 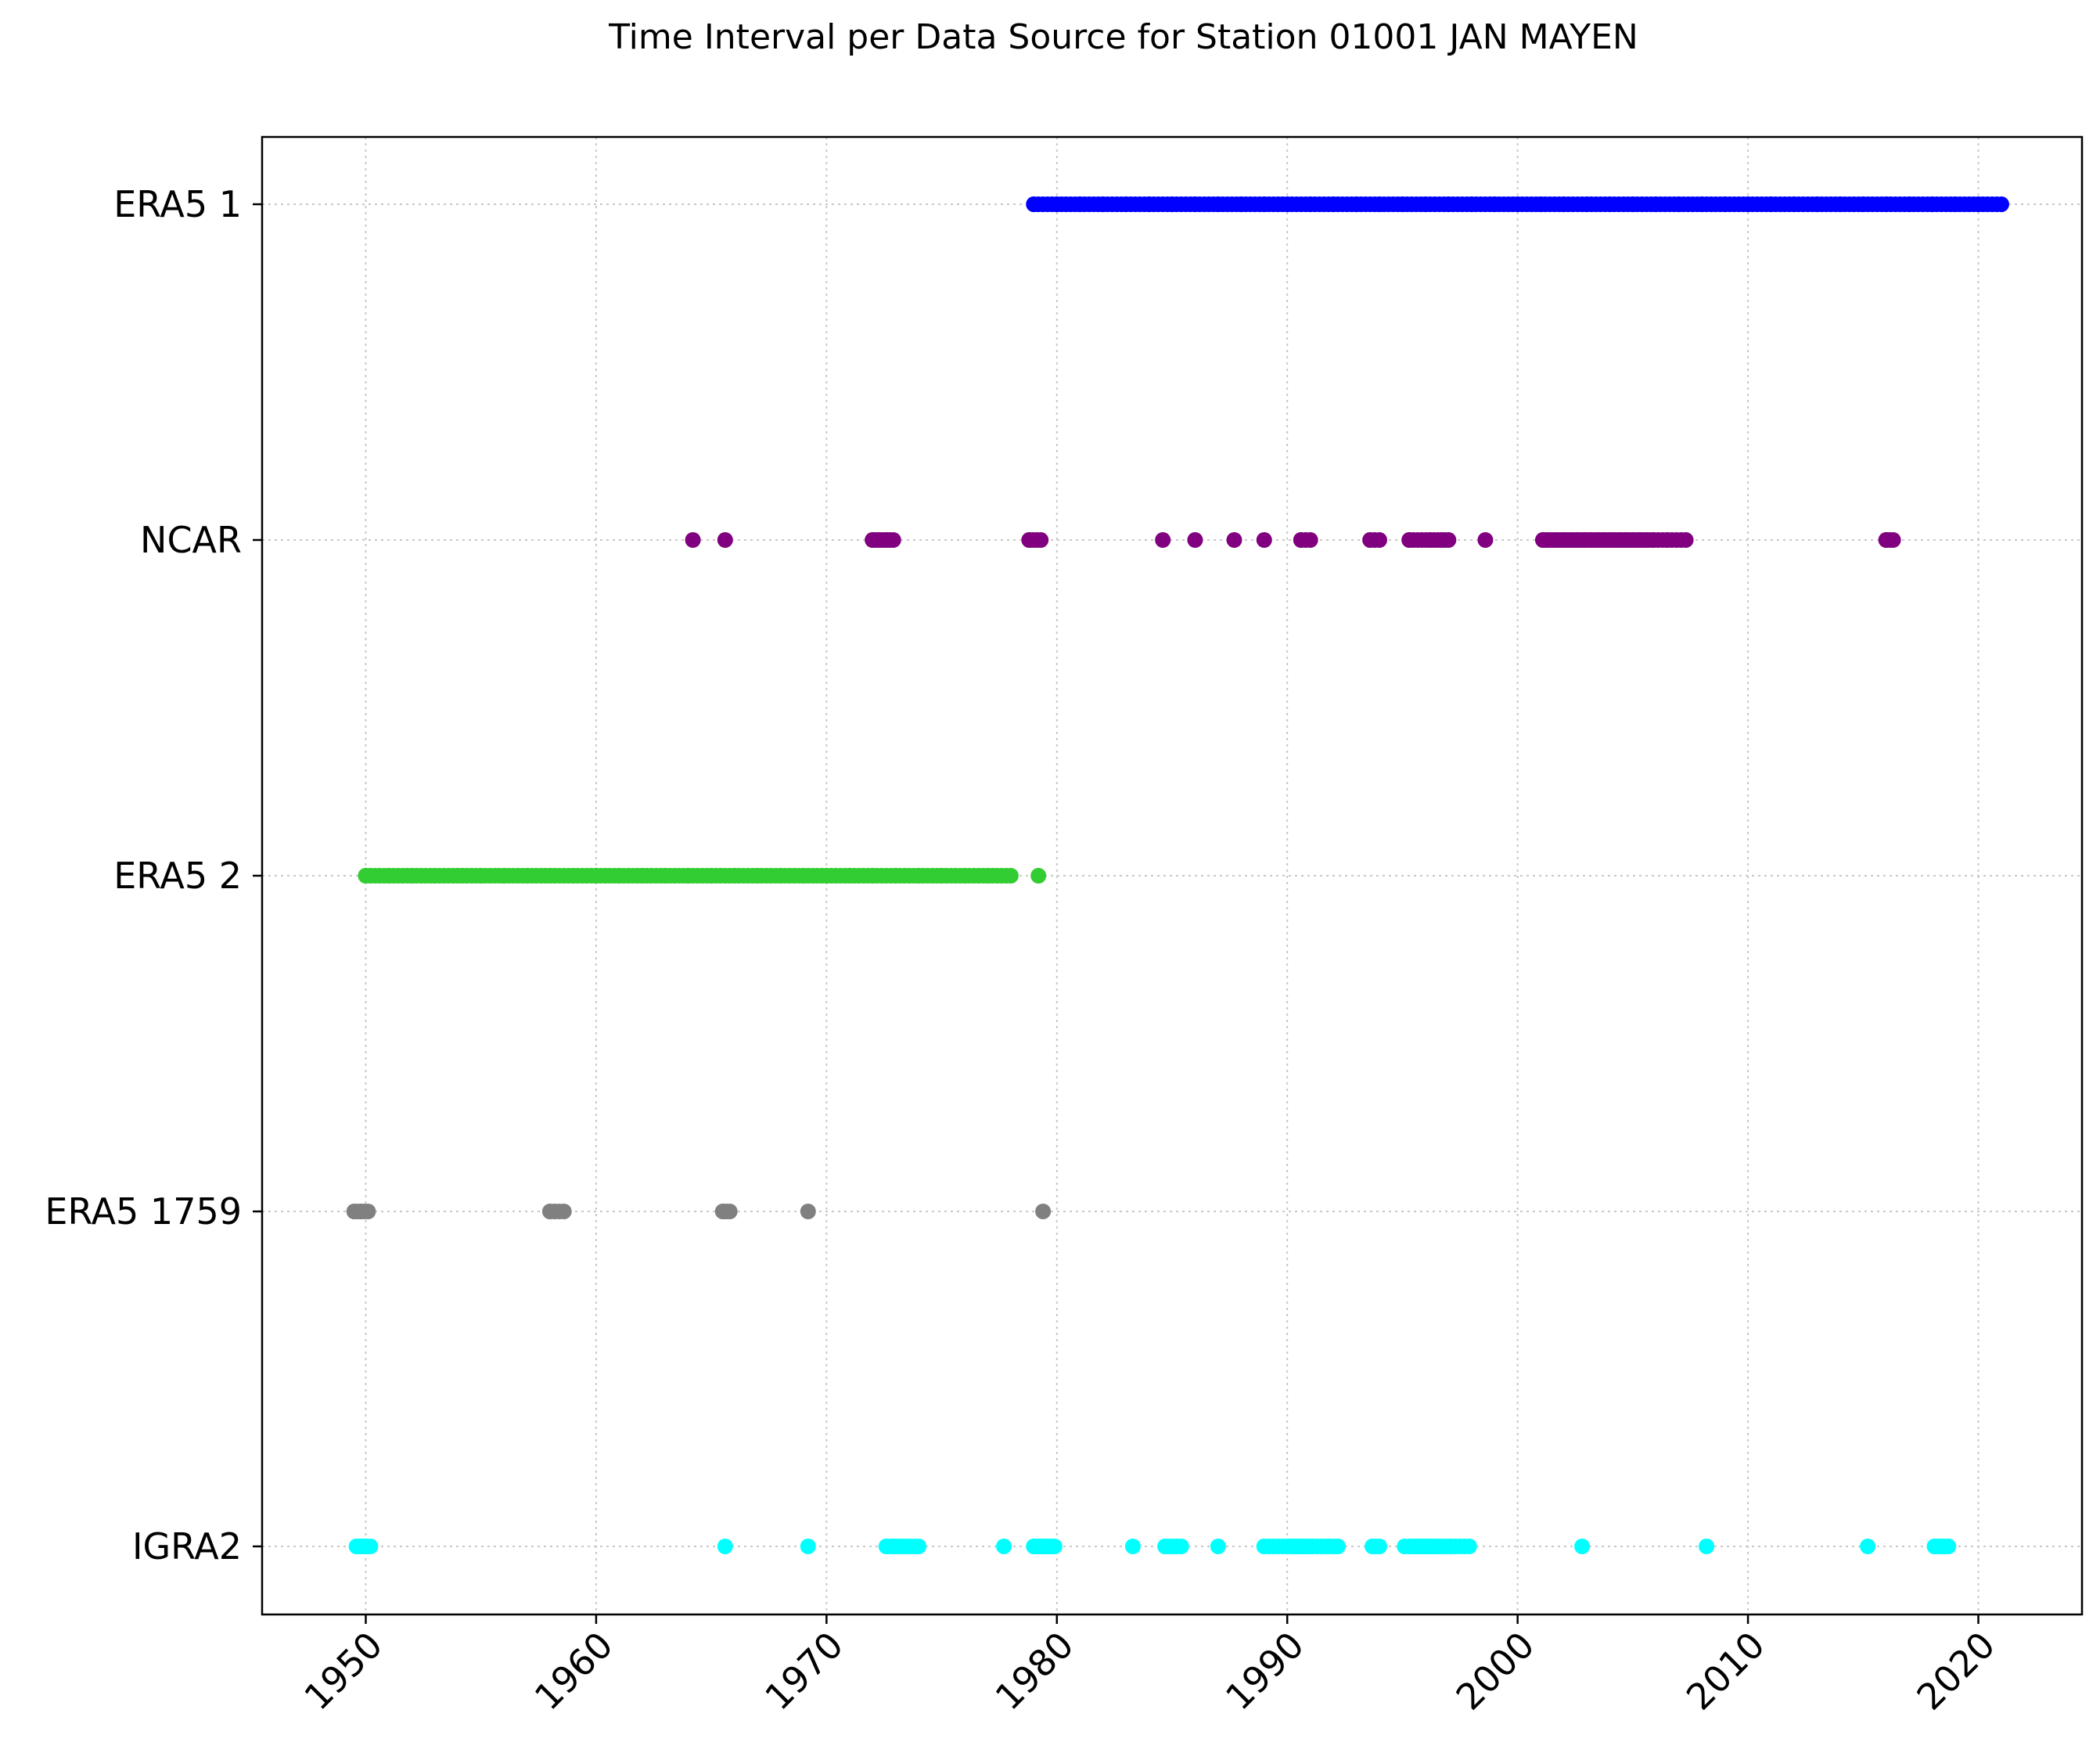 What do you see at coordinates (1149, 1666) in the screenshot?
I see `x-axis: 1950 1960 1970 1980 1990 2000 2010 2020` at bounding box center [1149, 1666].